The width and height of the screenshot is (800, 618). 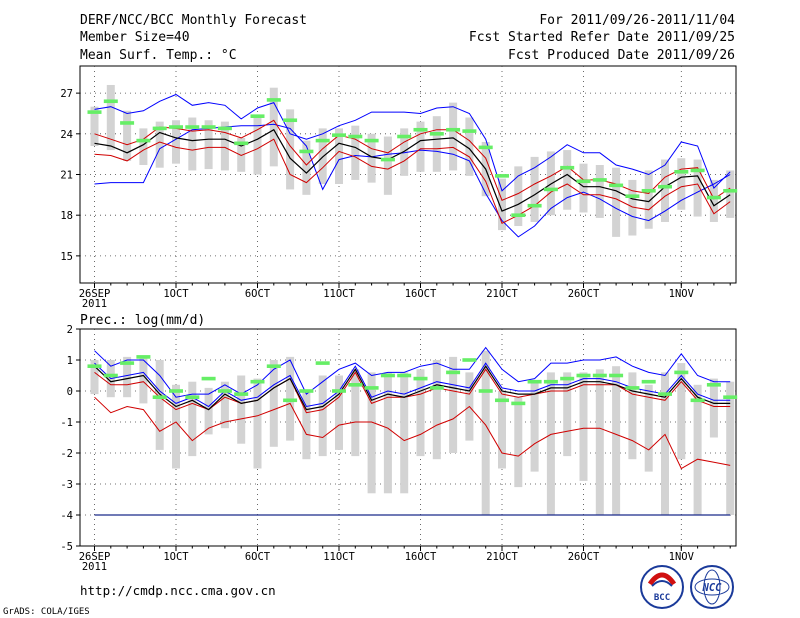 I want to click on prec-ytick-label: 0, so click(x=70, y=392).